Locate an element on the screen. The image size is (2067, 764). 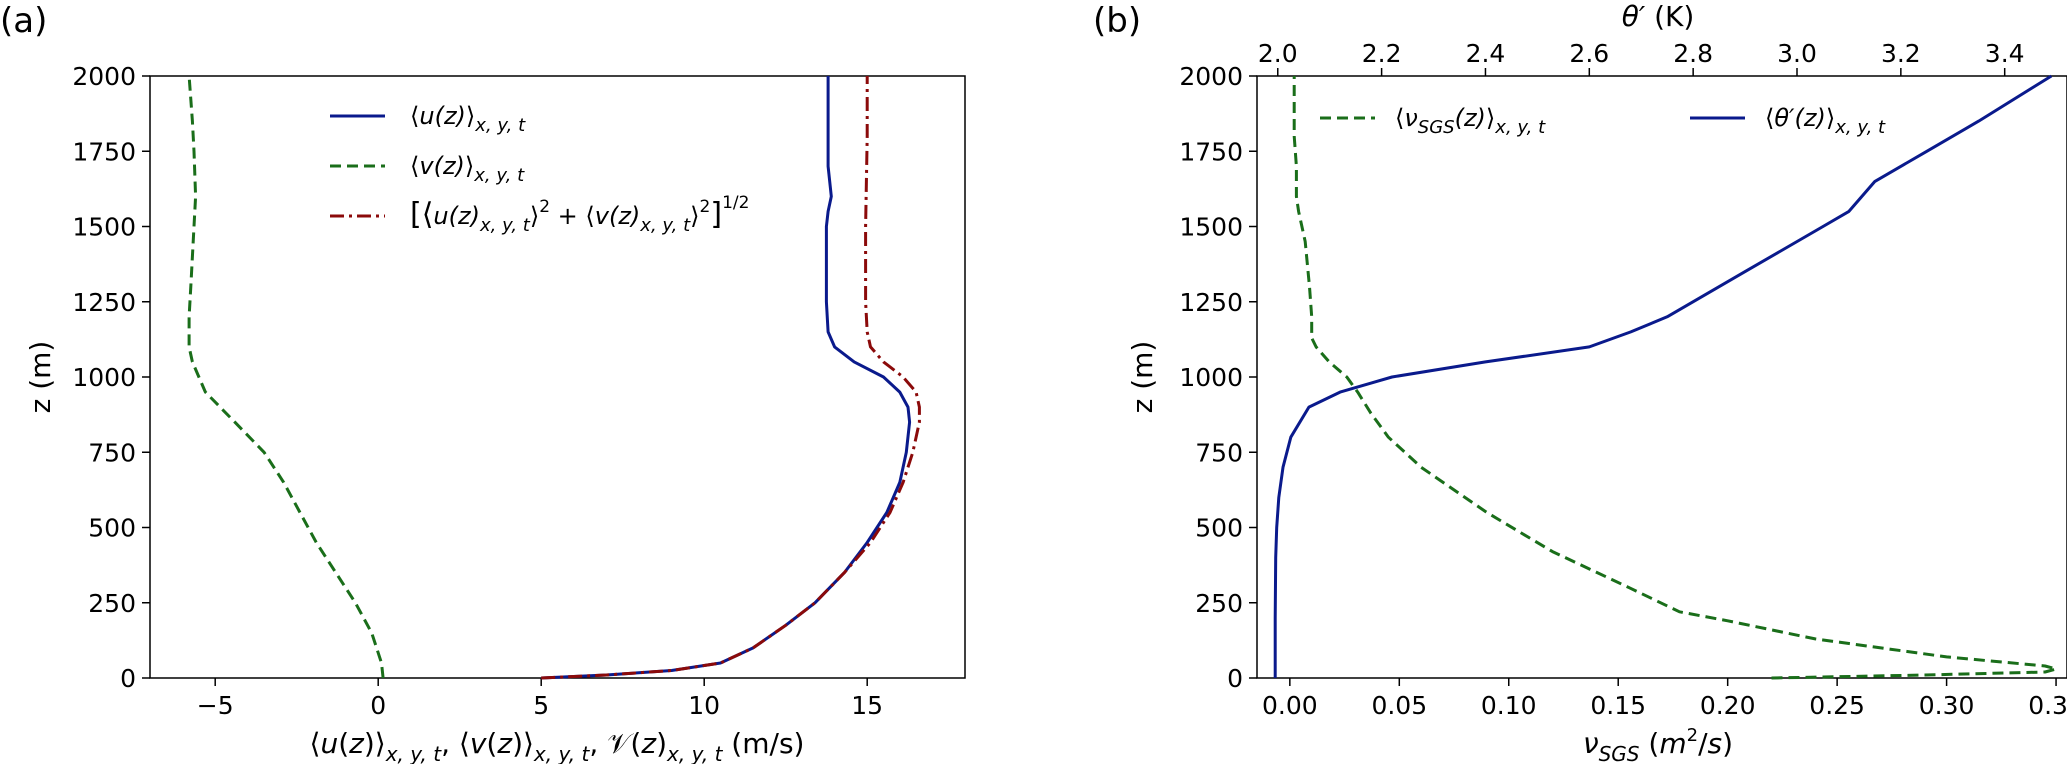
x-tick-label: −5 is located at coordinates (215, 705).